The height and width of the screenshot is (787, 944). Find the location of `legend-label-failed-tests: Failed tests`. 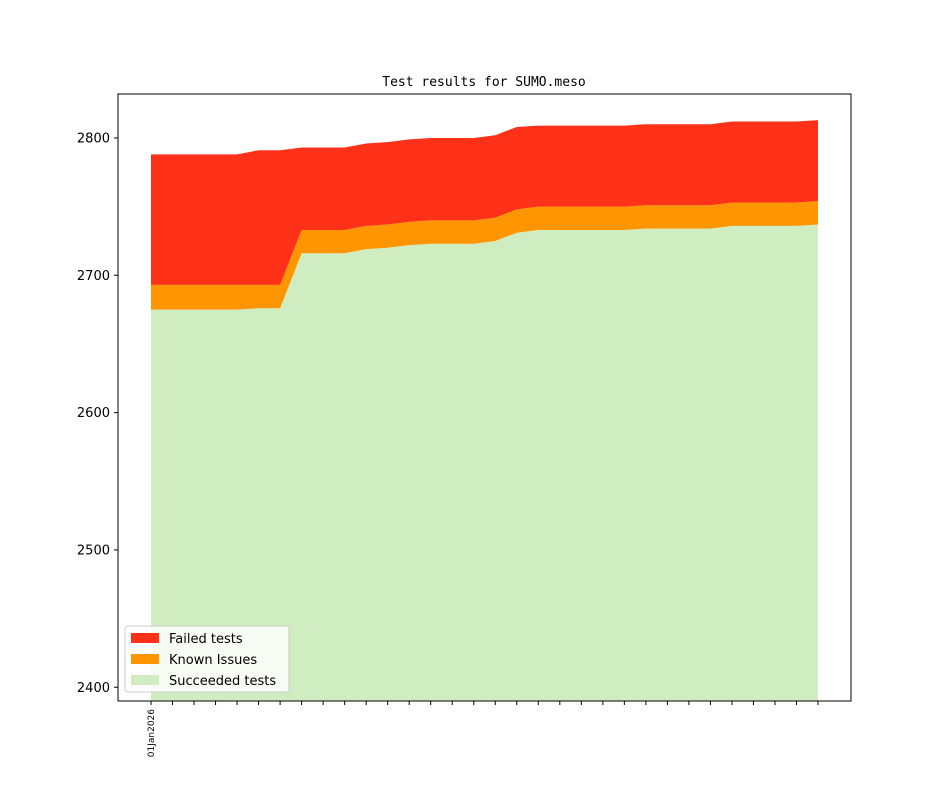

legend-label-failed-tests: Failed tests is located at coordinates (206, 639).